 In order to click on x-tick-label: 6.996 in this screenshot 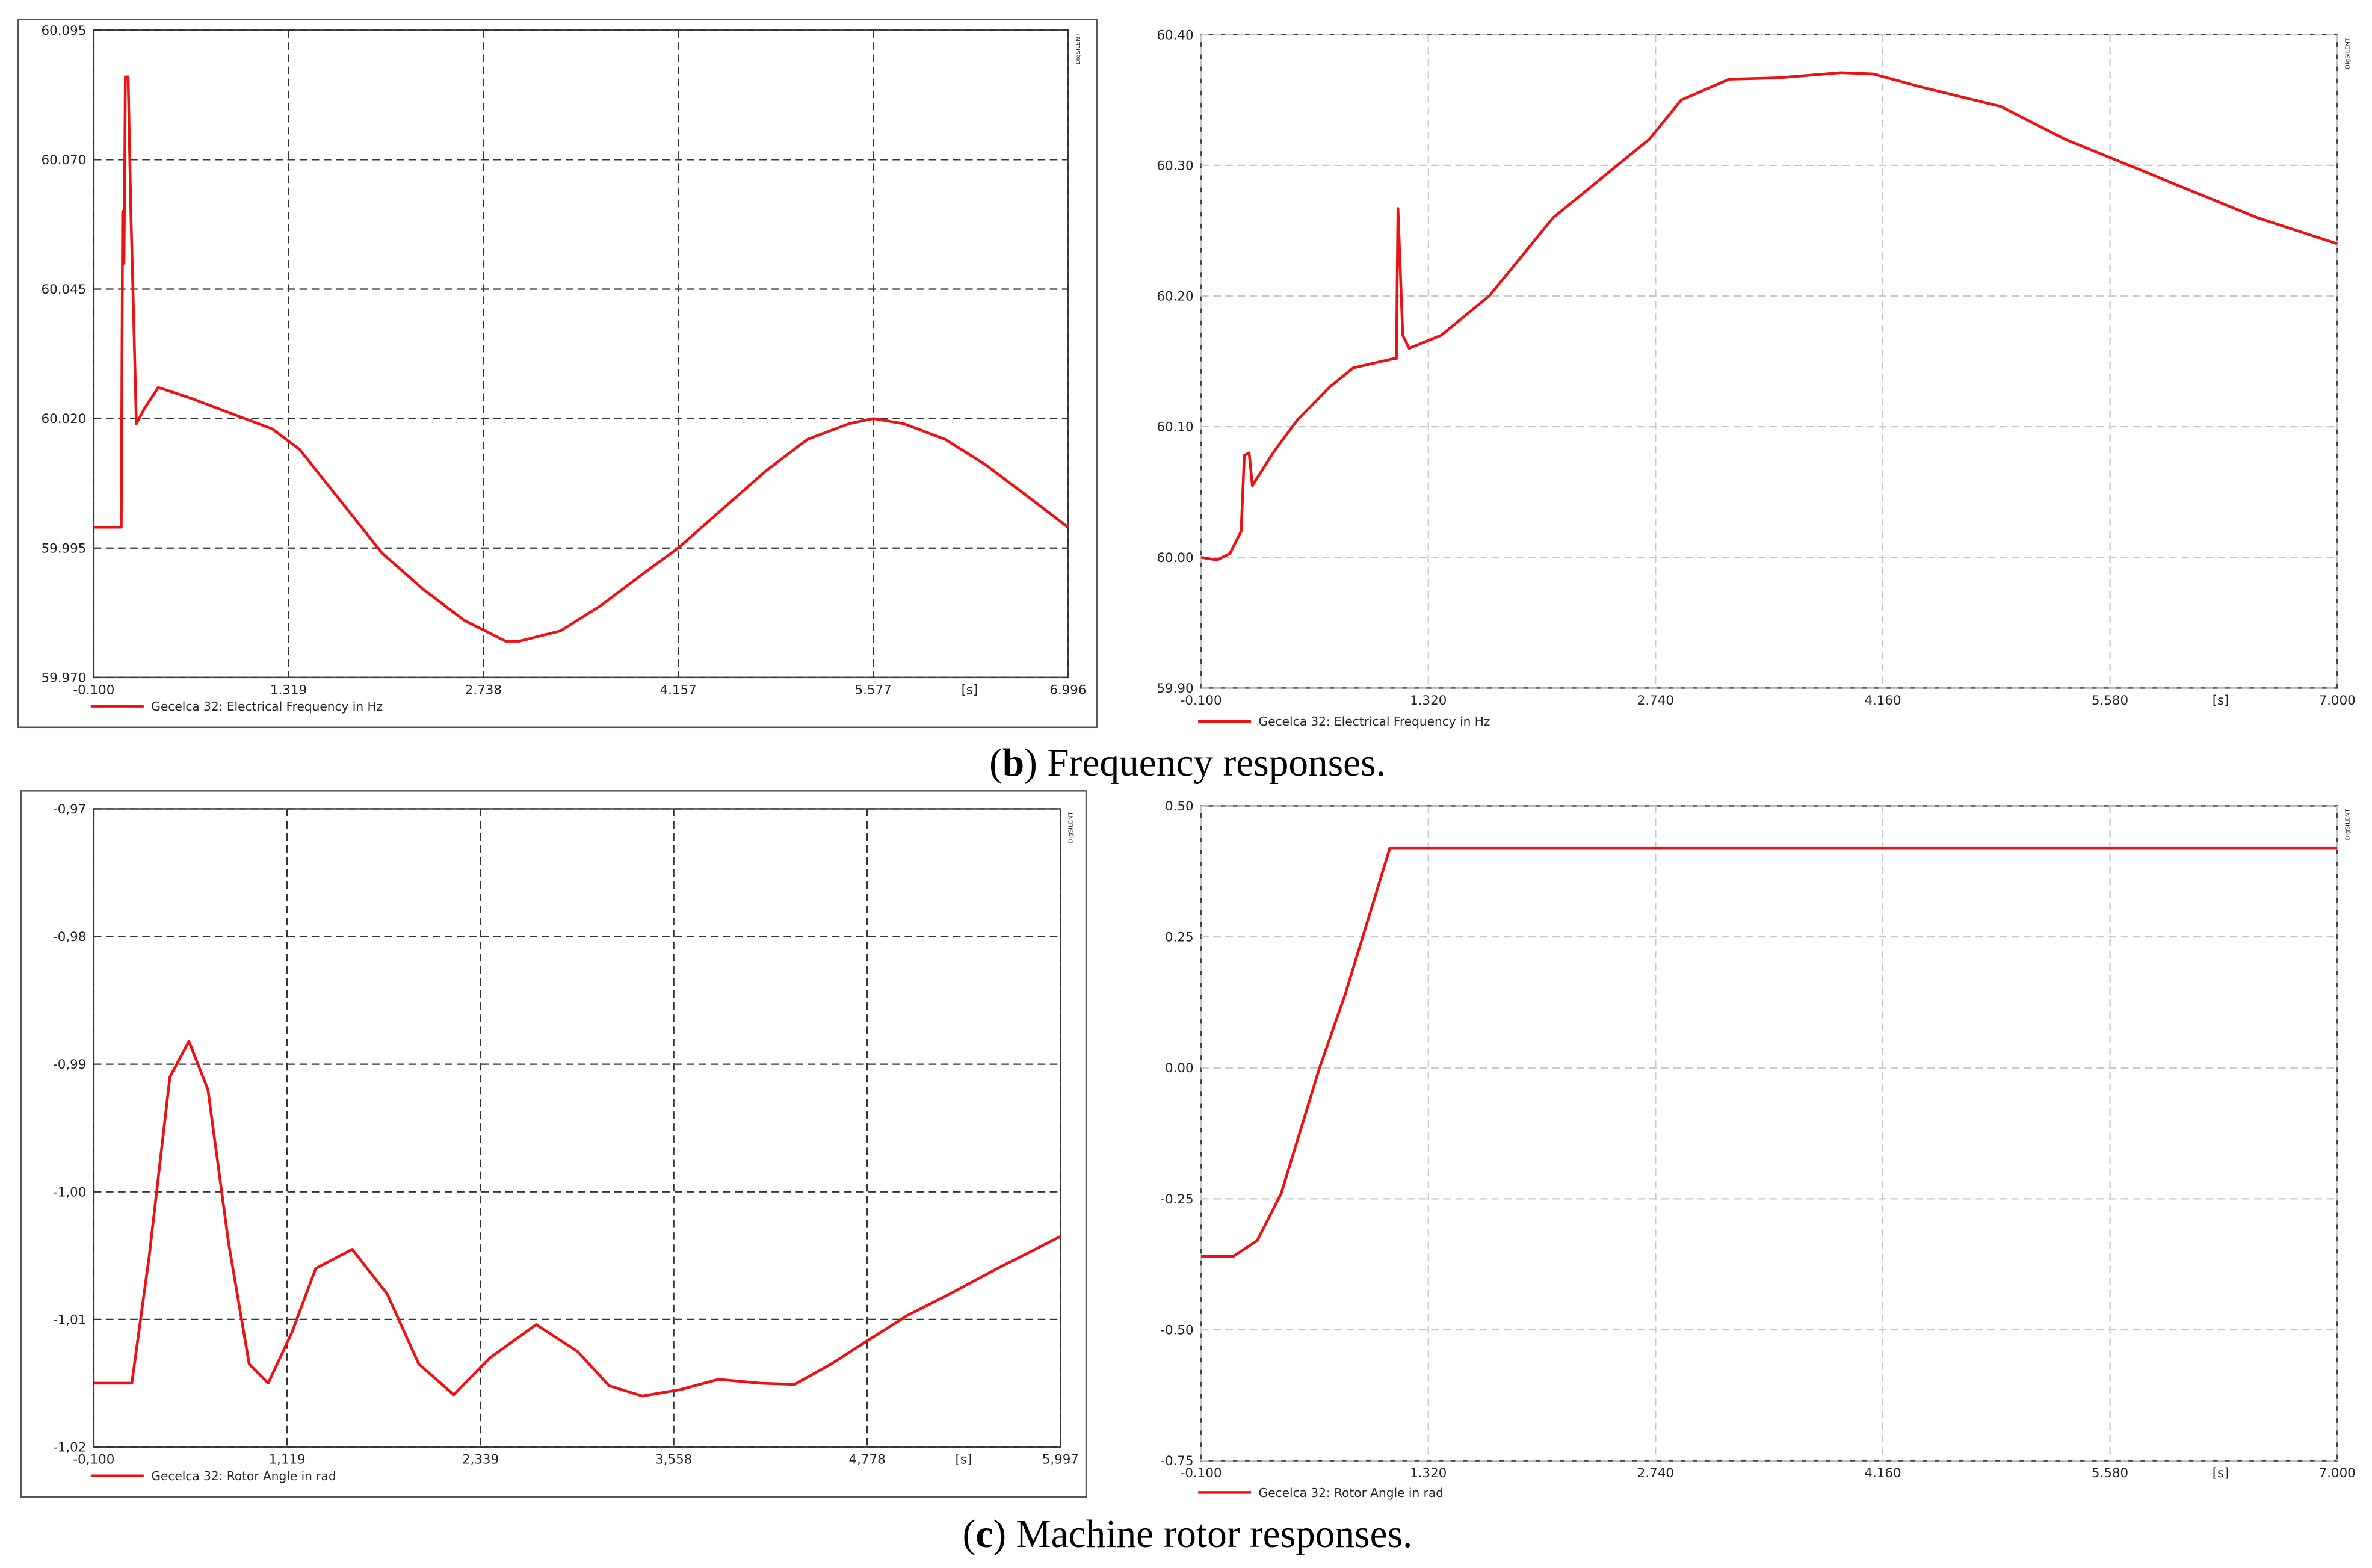, I will do `click(1067, 689)`.